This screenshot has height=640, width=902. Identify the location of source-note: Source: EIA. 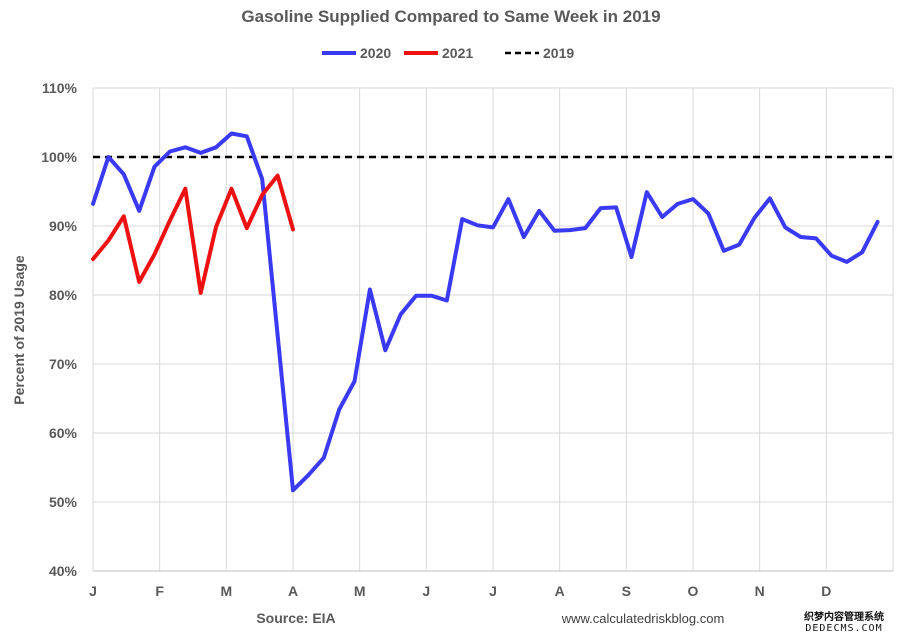
(295, 618).